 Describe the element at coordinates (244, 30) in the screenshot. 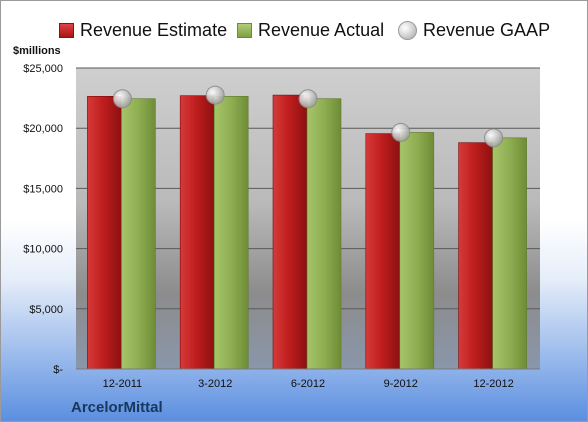

I see `legend-swatch-actual` at that location.